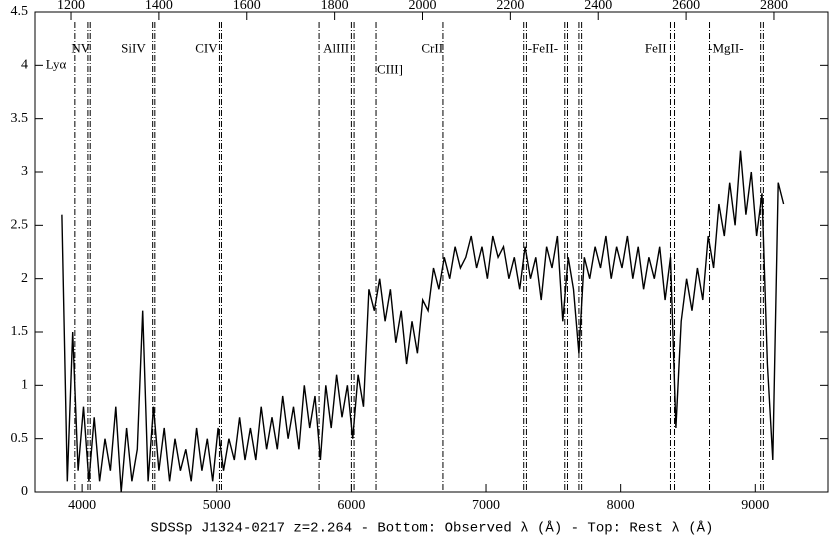  I want to click on x2-tick-label: 2600, so click(686, 6).